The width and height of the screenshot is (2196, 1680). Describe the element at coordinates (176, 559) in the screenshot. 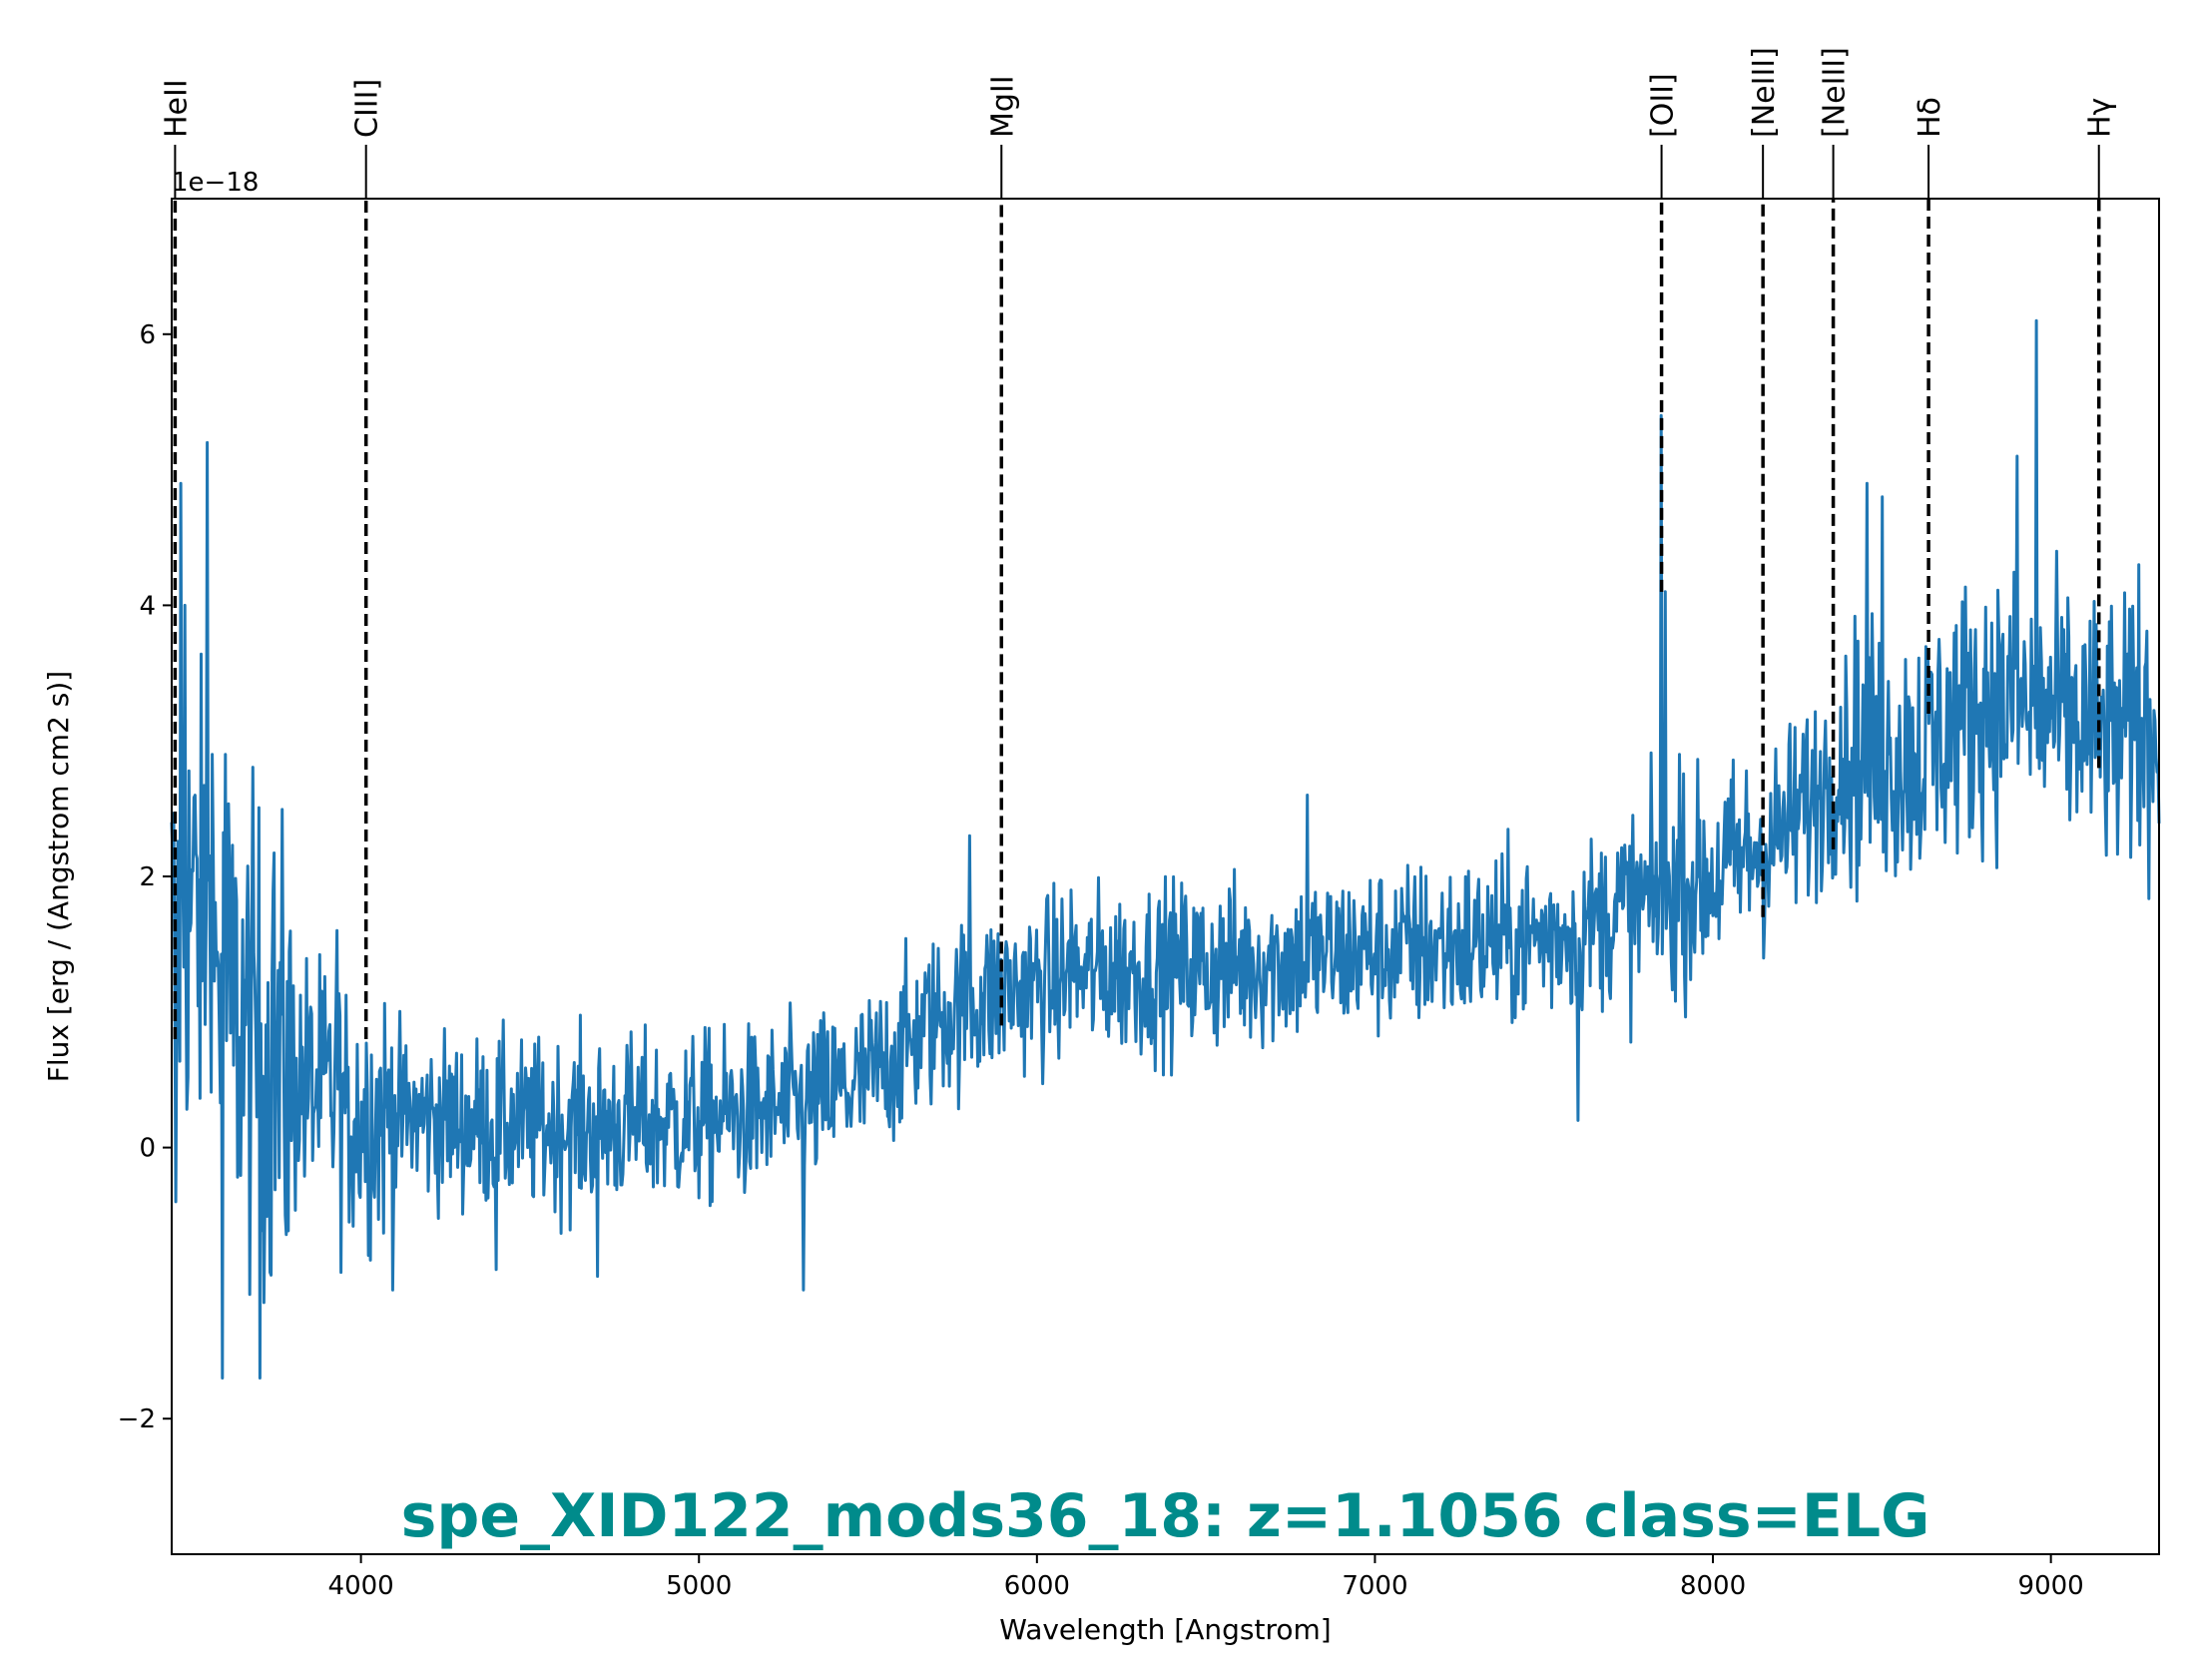

I see `spectral-line-marker: HeII` at that location.